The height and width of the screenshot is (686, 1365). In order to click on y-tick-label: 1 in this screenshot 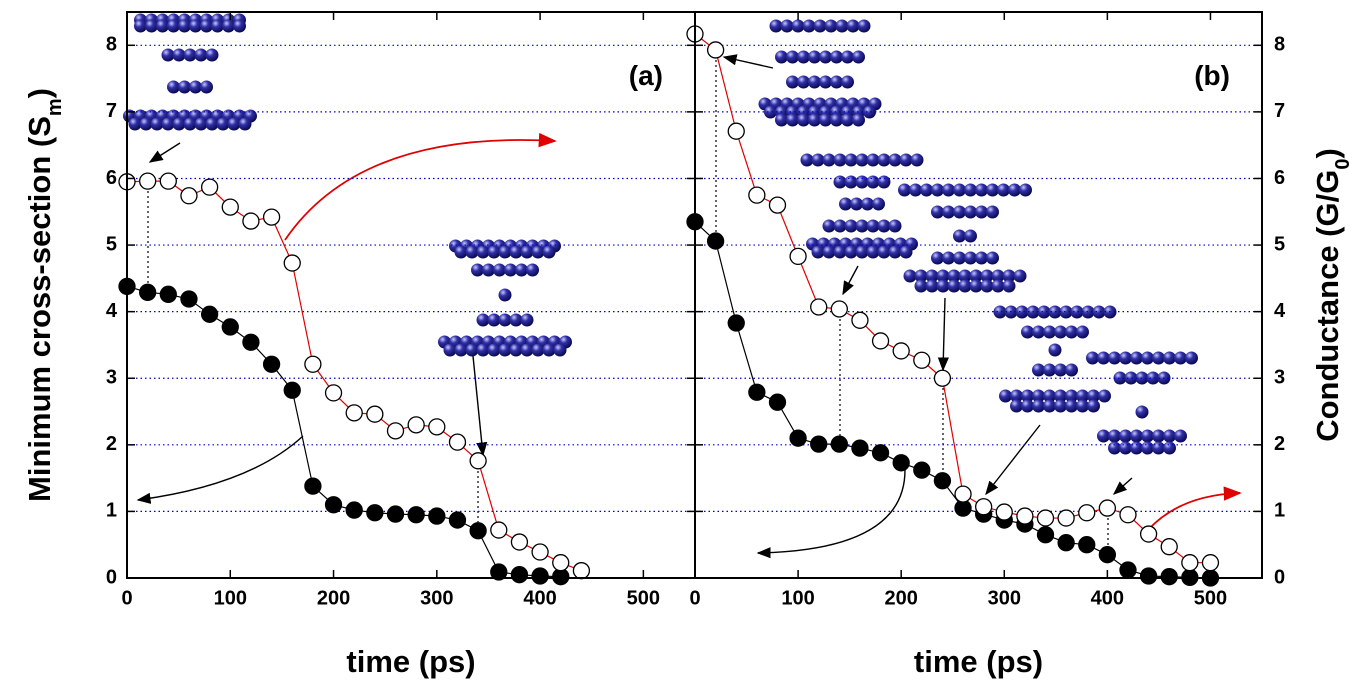, I will do `click(111, 511)`.